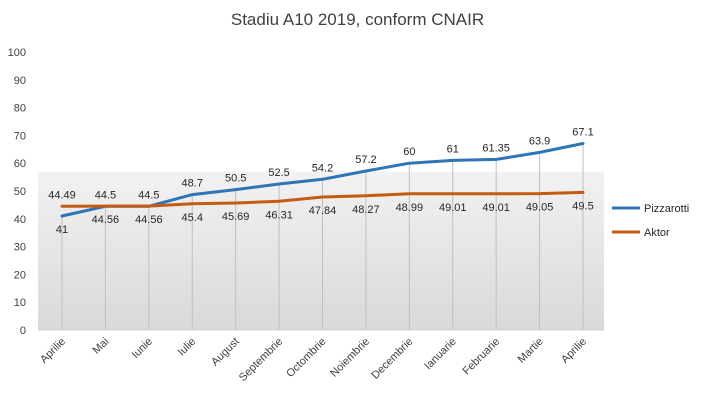 The width and height of the screenshot is (715, 400). Describe the element at coordinates (496, 148) in the screenshot. I see `data-label-pizzarotti: 61.35` at that location.